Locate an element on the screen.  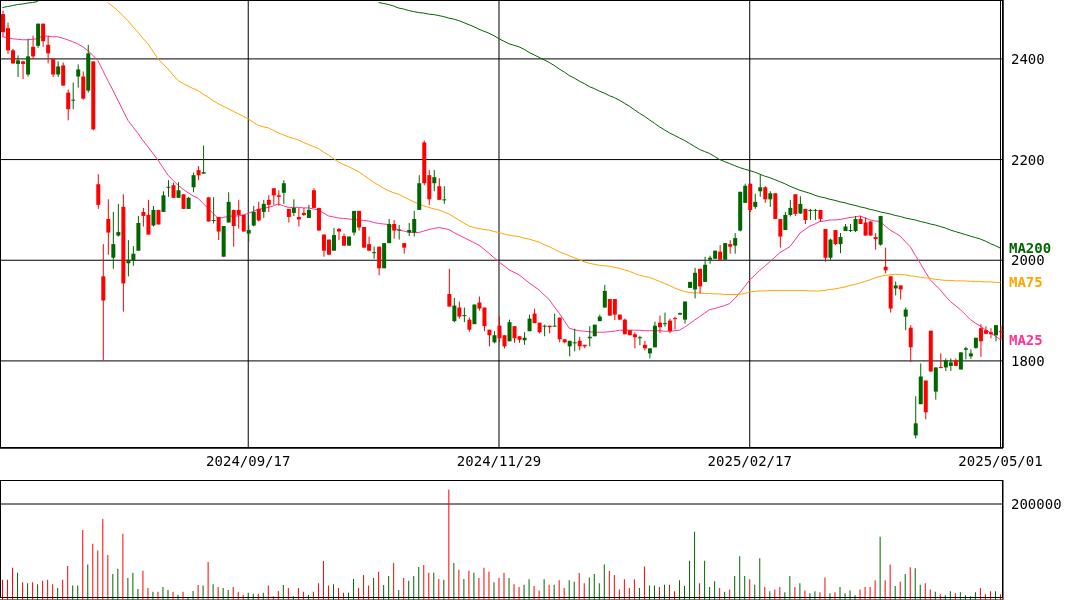
series-label: MA25 is located at coordinates (1026, 339).